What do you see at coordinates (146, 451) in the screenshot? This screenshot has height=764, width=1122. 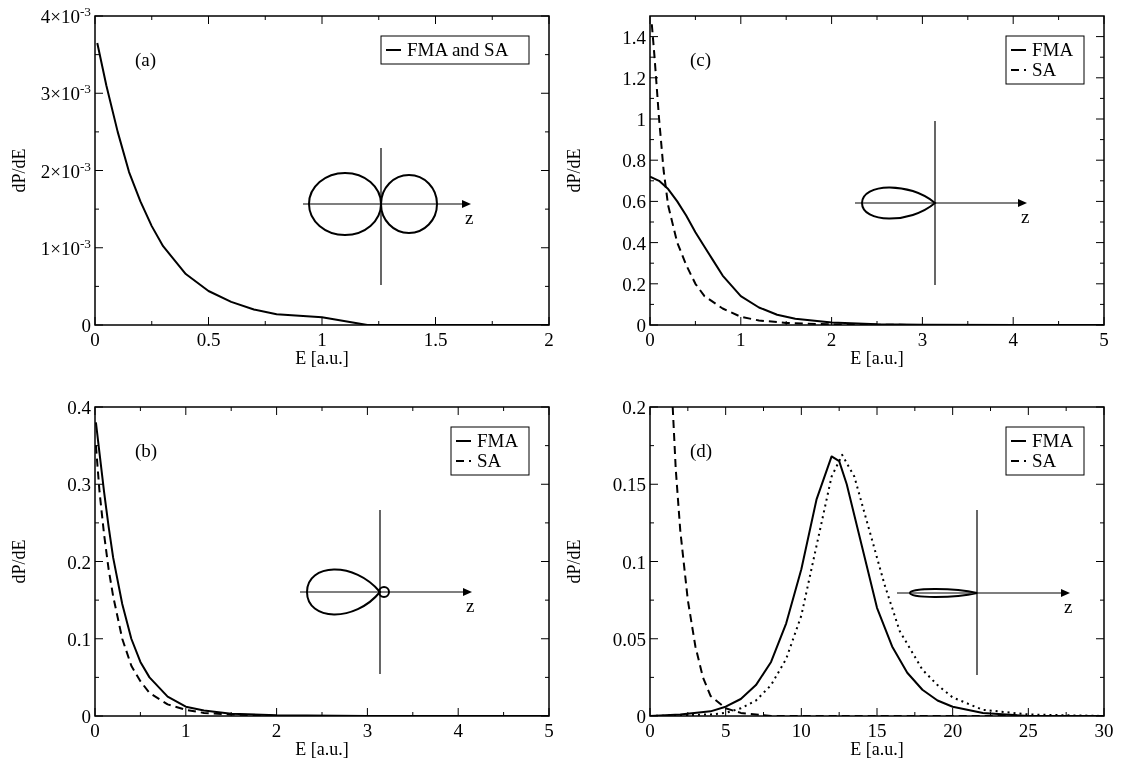 I see `annotation: (b)` at bounding box center [146, 451].